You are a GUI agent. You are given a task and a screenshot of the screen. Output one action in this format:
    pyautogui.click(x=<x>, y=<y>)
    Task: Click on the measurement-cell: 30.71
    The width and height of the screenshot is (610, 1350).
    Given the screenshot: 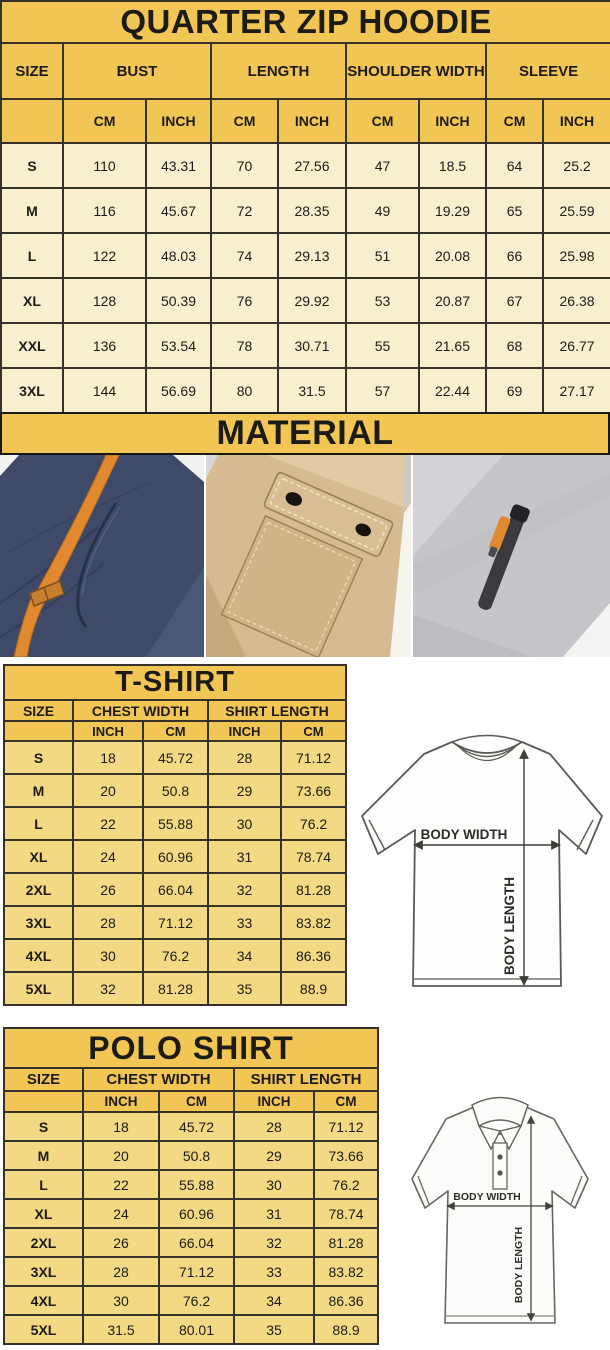 What is the action you would take?
    pyautogui.click(x=312, y=345)
    